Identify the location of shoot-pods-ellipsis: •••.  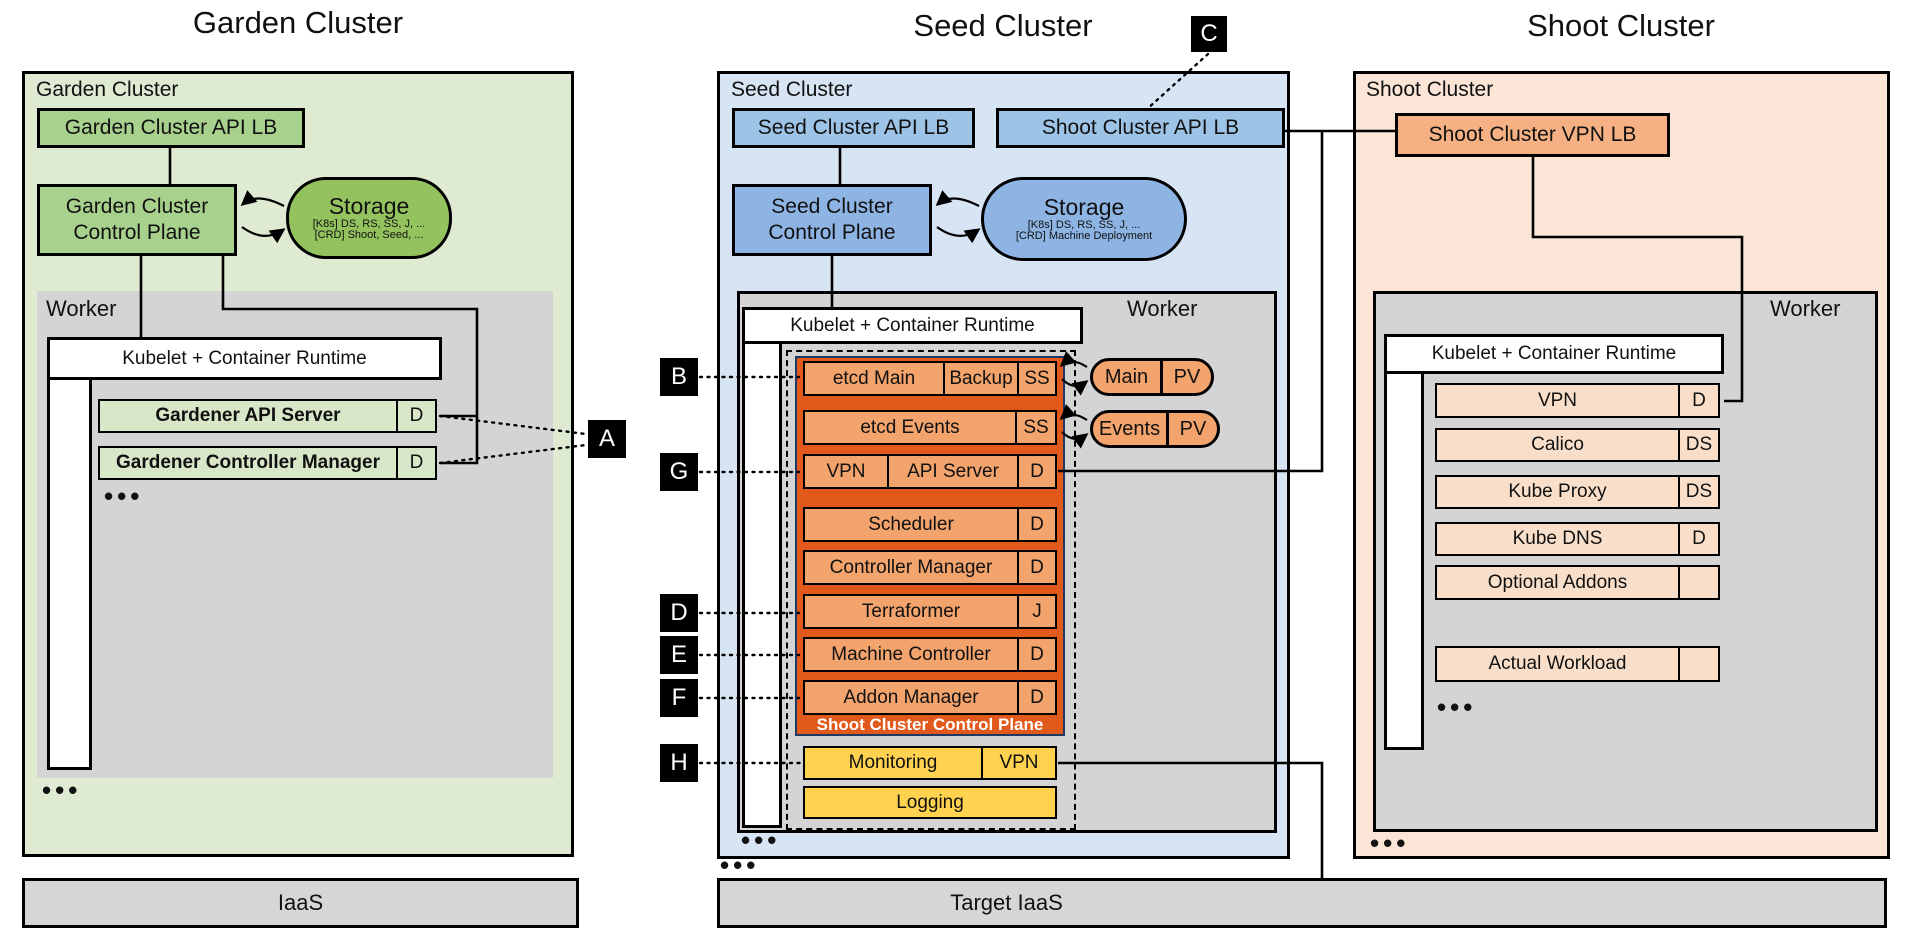
(1457, 707).